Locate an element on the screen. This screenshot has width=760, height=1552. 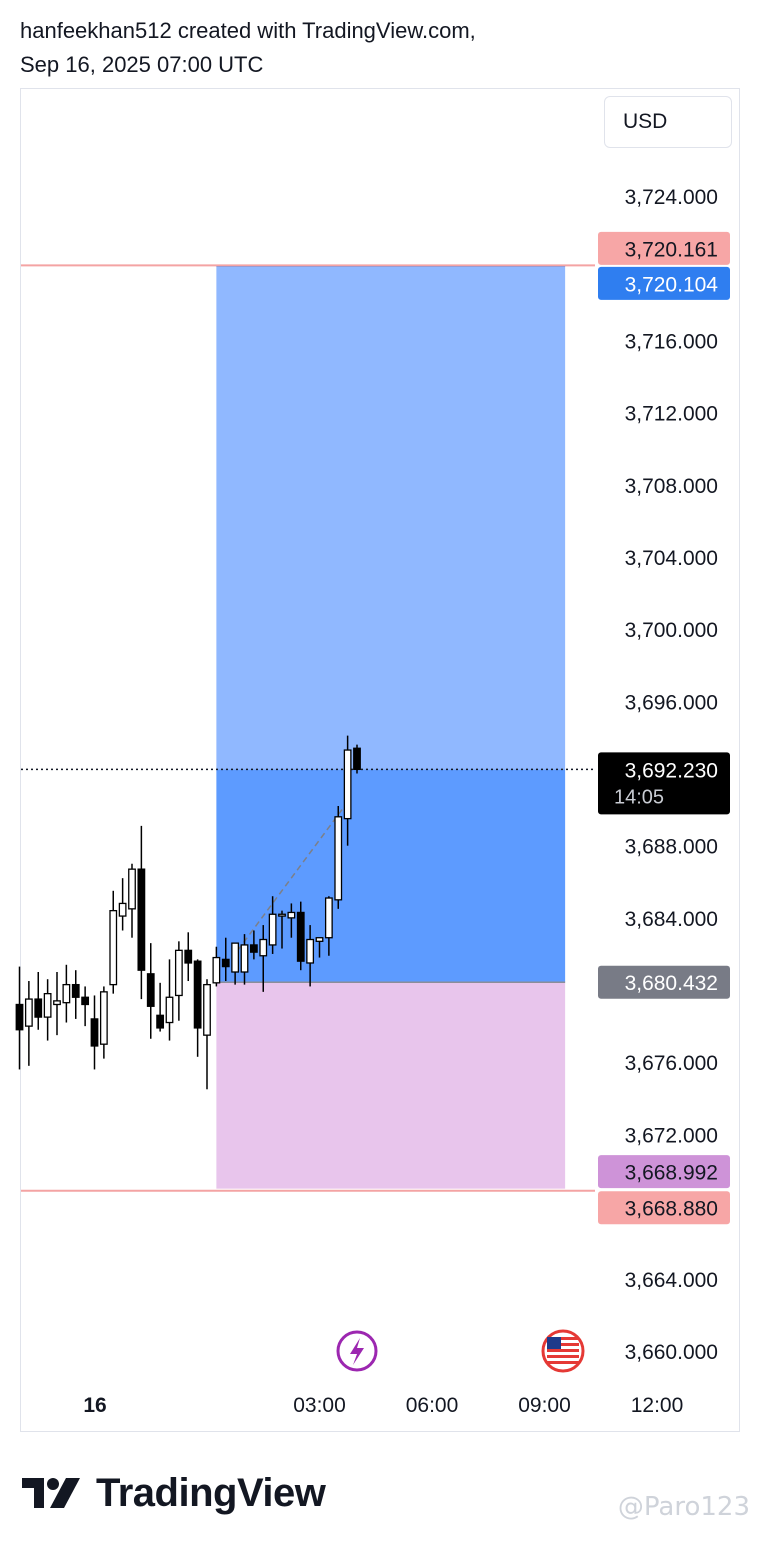
y-tick-label: 3,660.000 is located at coordinates (671, 1352).